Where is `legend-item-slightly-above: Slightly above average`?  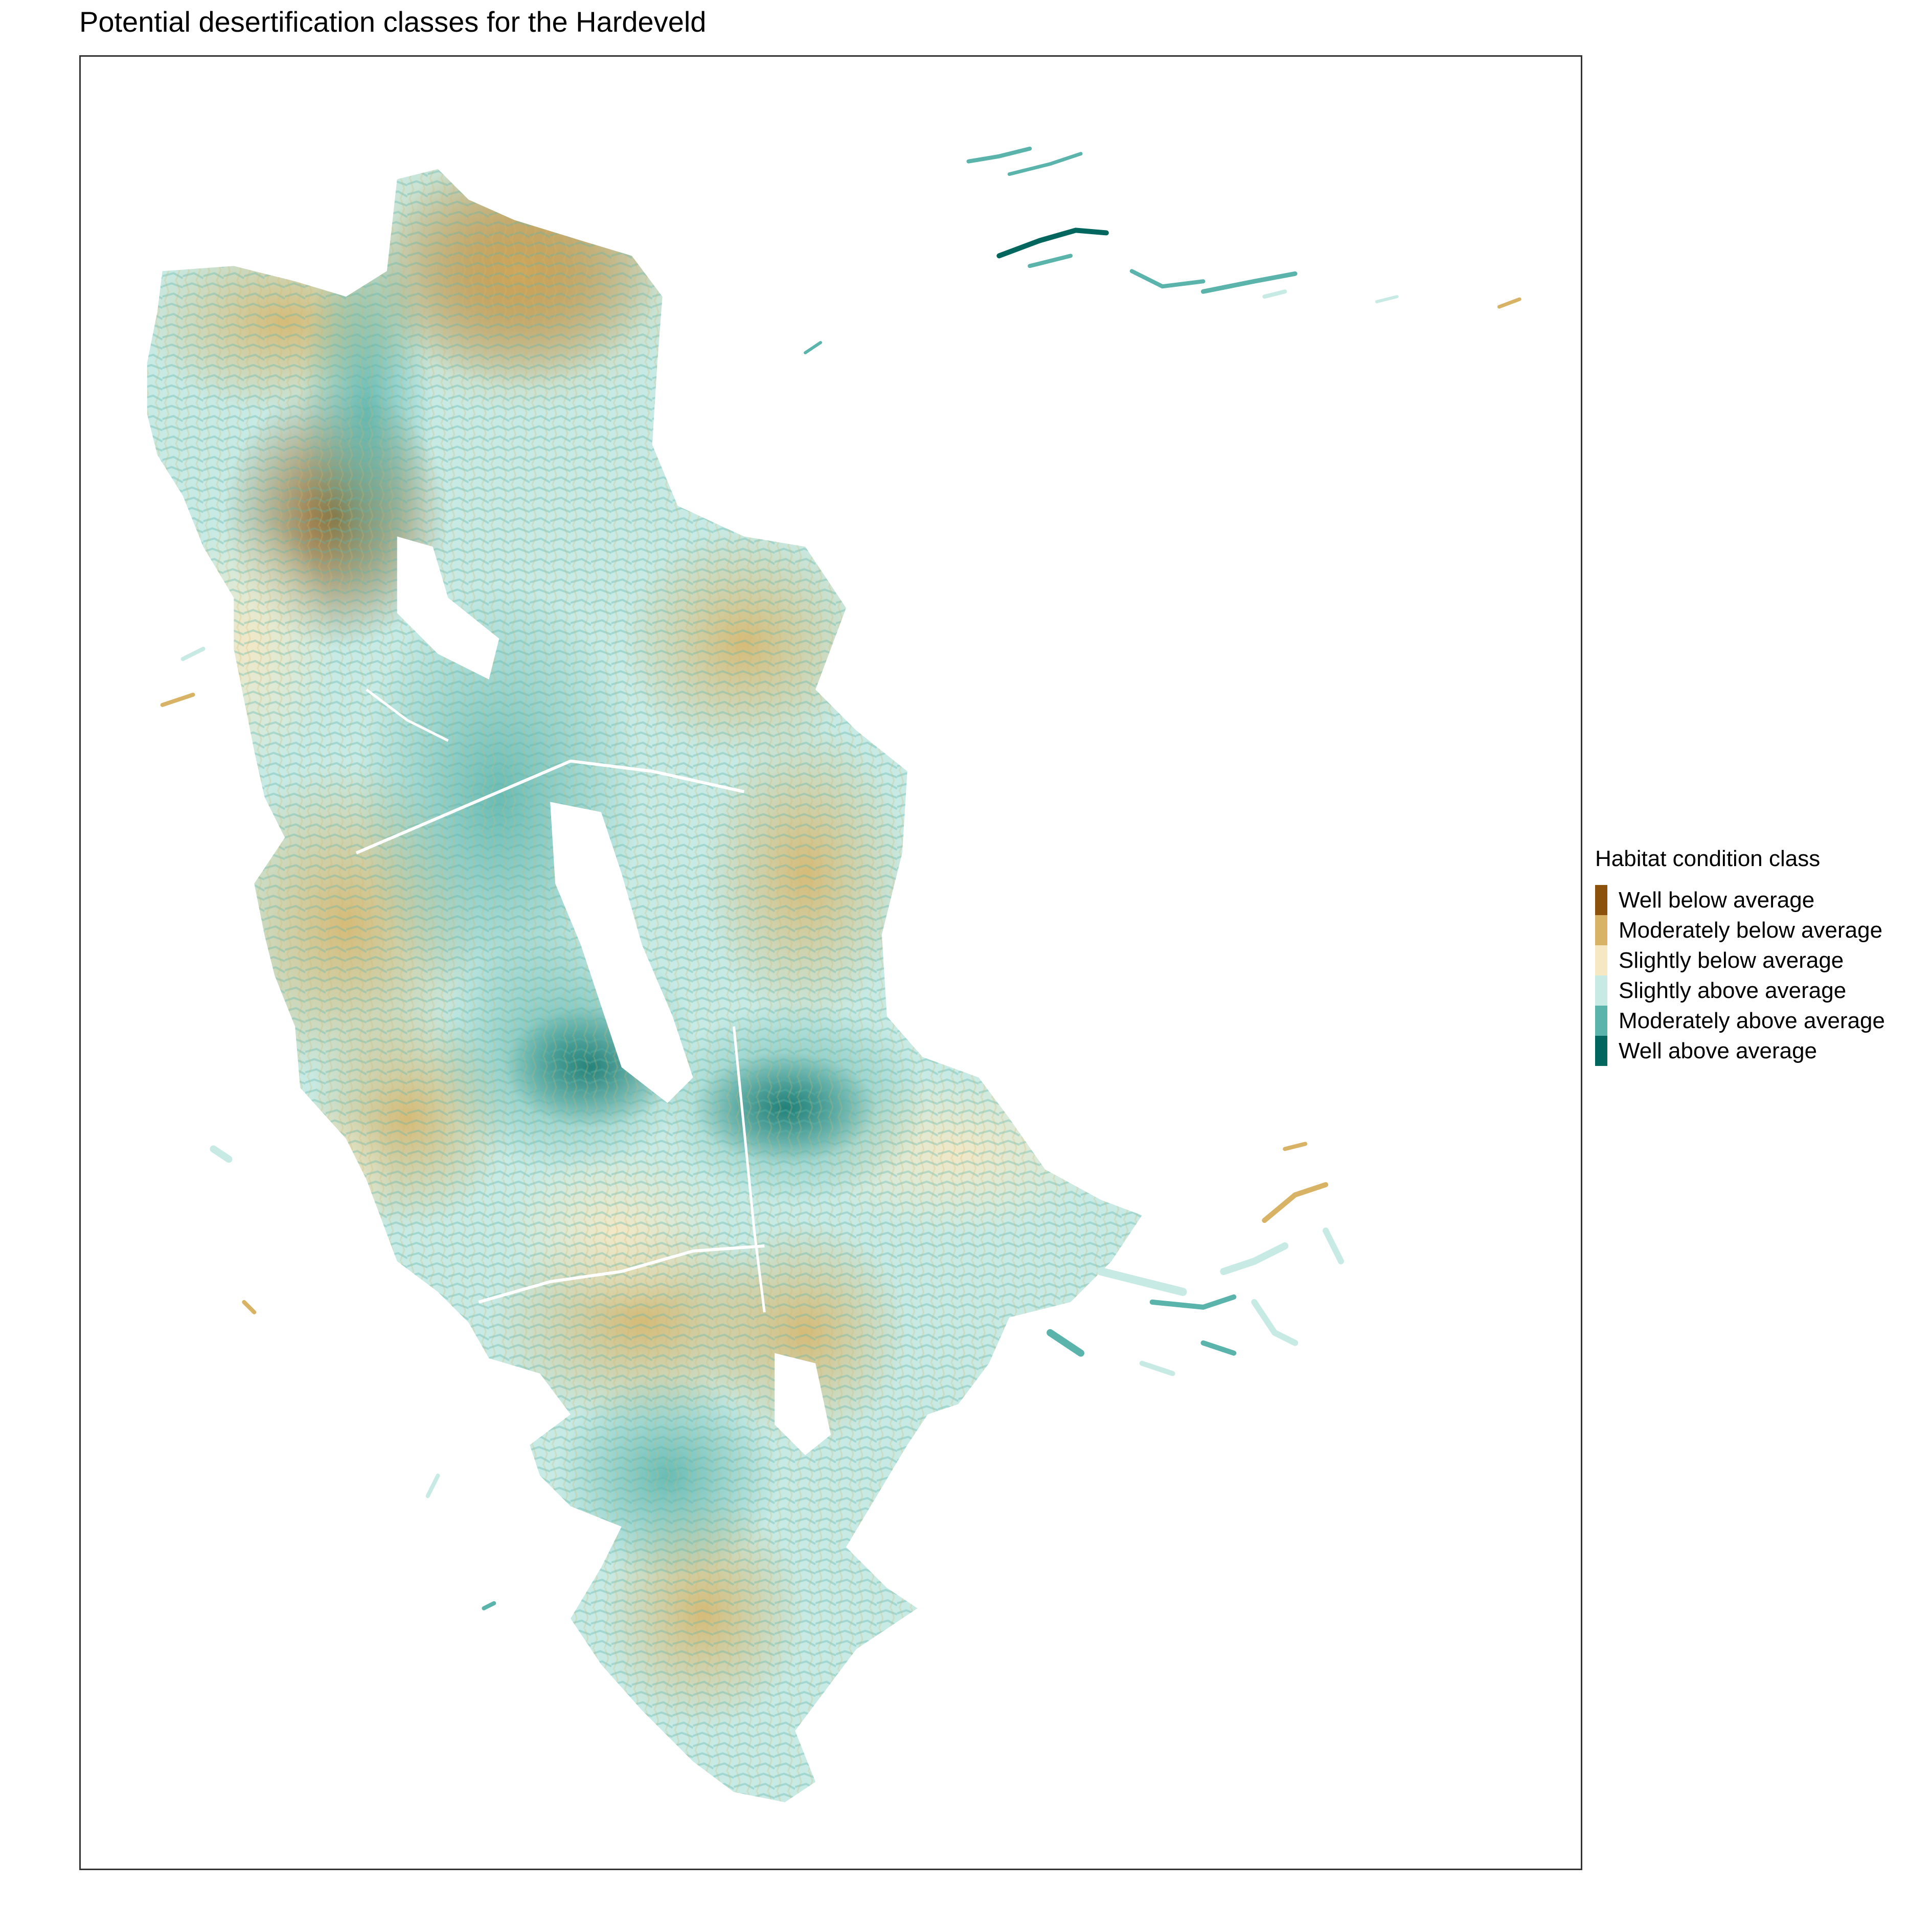 legend-item-slightly-above: Slightly above average is located at coordinates (1758, 990).